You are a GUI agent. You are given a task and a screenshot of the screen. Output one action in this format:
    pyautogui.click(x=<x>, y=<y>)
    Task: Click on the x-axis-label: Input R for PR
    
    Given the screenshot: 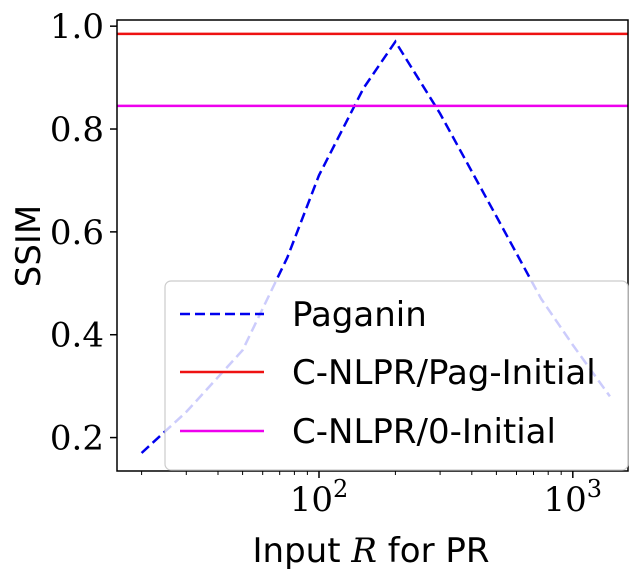 What is the action you would take?
    pyautogui.click(x=371, y=551)
    